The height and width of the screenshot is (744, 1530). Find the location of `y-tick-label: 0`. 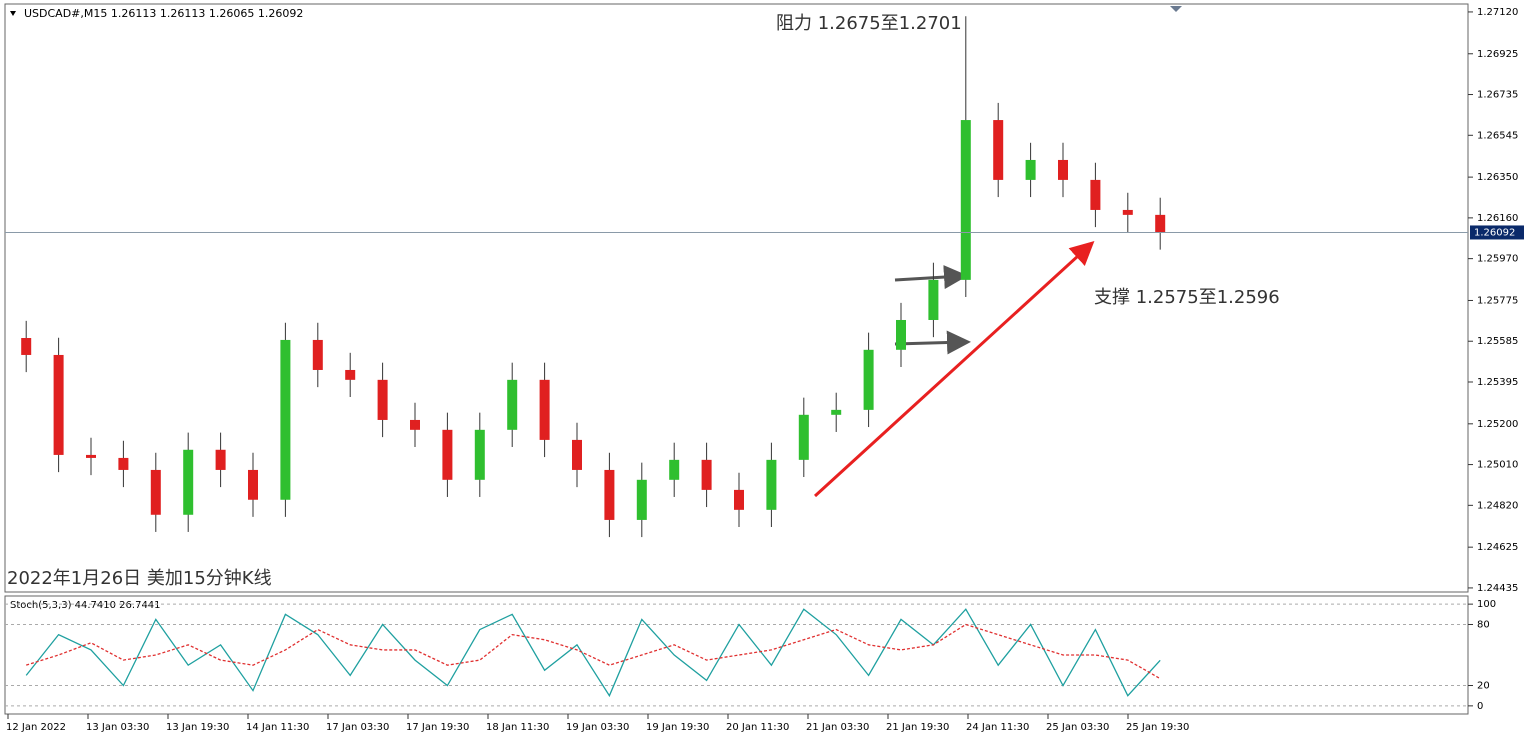

y-tick-label: 0 is located at coordinates (1480, 706).